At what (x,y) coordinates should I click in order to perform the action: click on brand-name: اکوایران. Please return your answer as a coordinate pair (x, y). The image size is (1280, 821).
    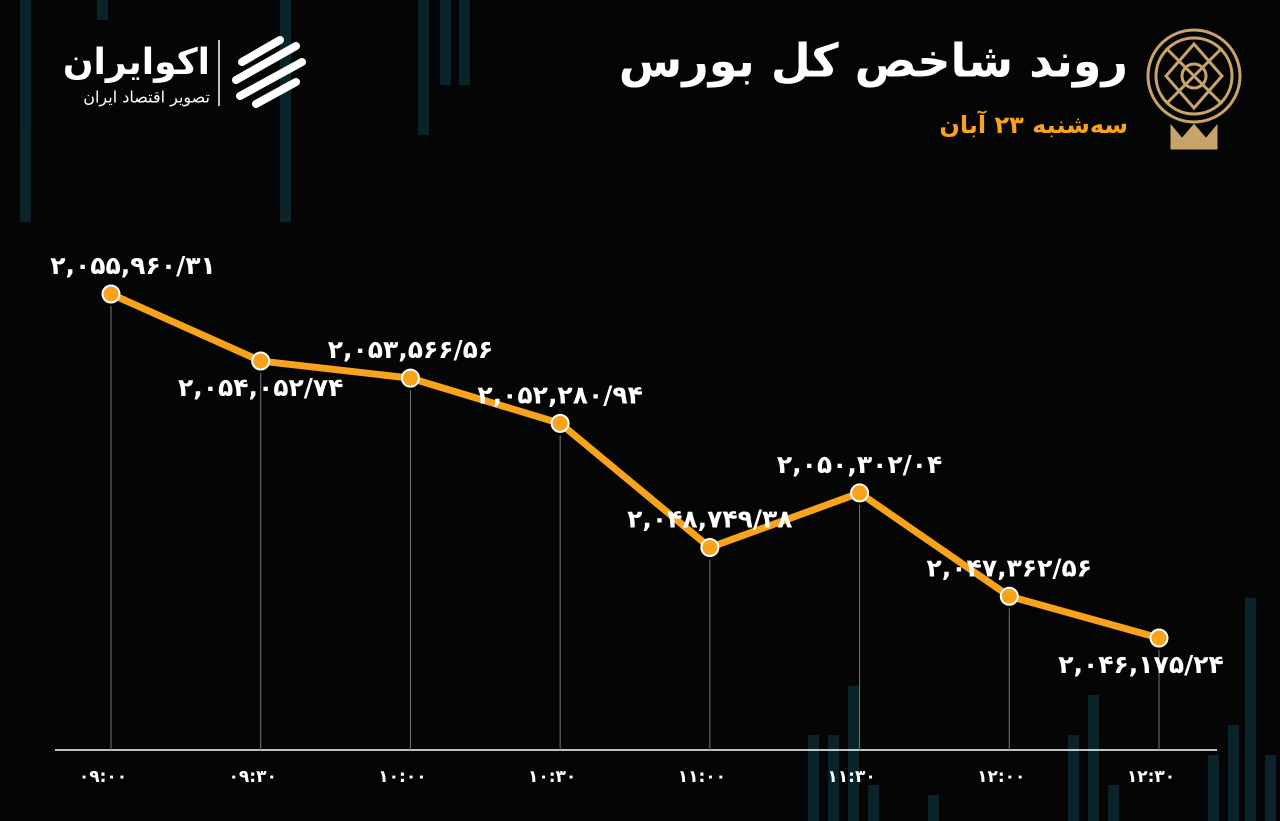
    Looking at the image, I should click on (136, 62).